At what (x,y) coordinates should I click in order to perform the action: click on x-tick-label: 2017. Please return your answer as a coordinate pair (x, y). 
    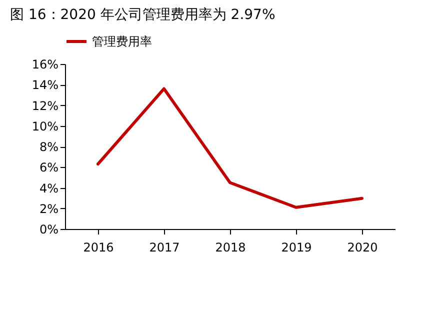
    Looking at the image, I should click on (164, 247).